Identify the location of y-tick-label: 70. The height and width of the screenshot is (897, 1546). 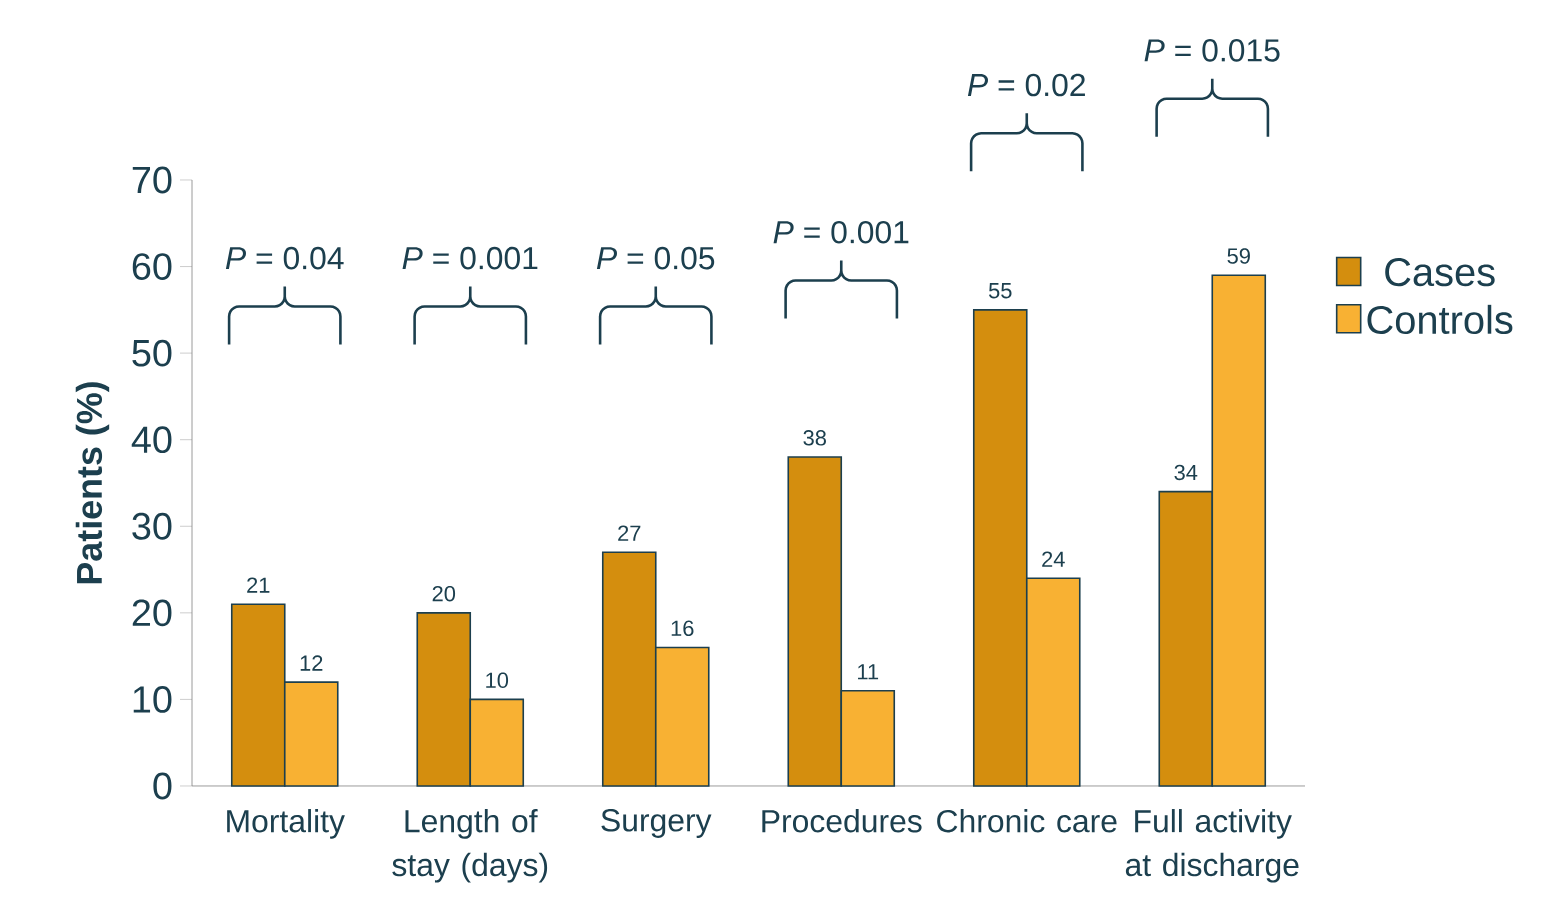
(152, 180).